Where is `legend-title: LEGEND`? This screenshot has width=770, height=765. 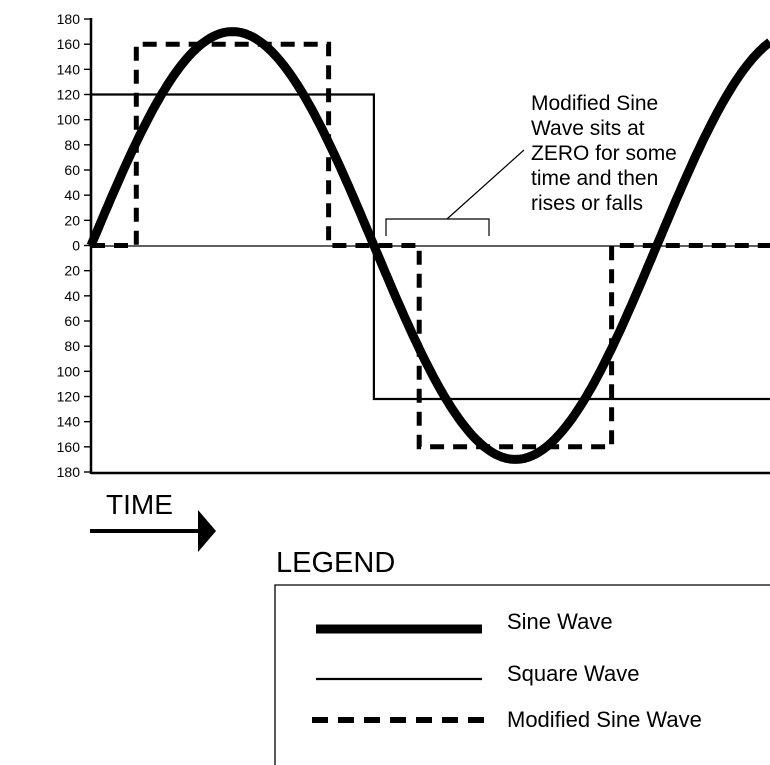 legend-title: LEGEND is located at coordinates (335, 563).